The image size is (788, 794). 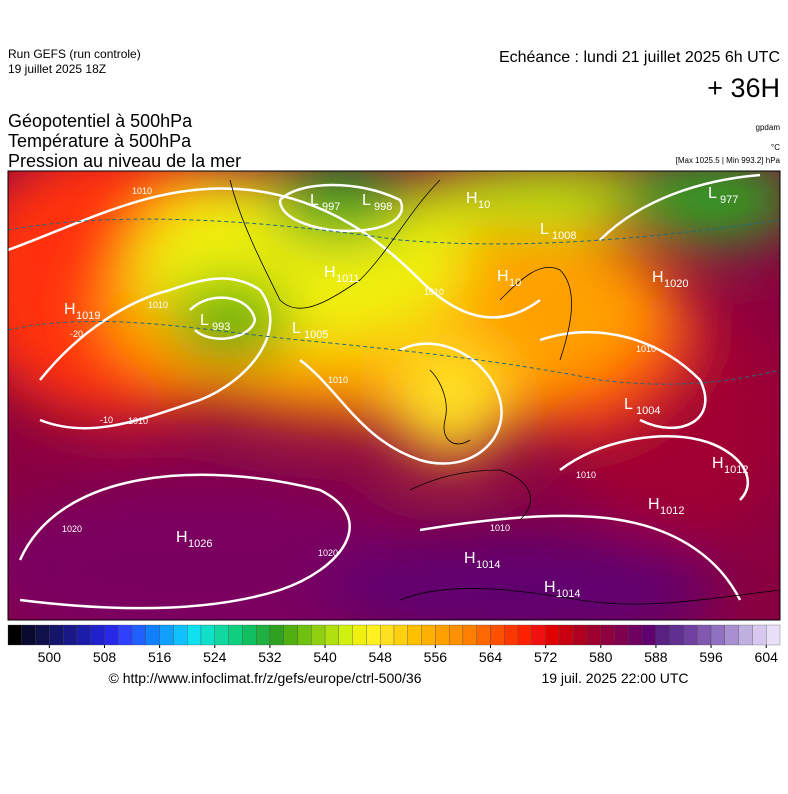 I want to click on center-value: 977, so click(x=729, y=200).